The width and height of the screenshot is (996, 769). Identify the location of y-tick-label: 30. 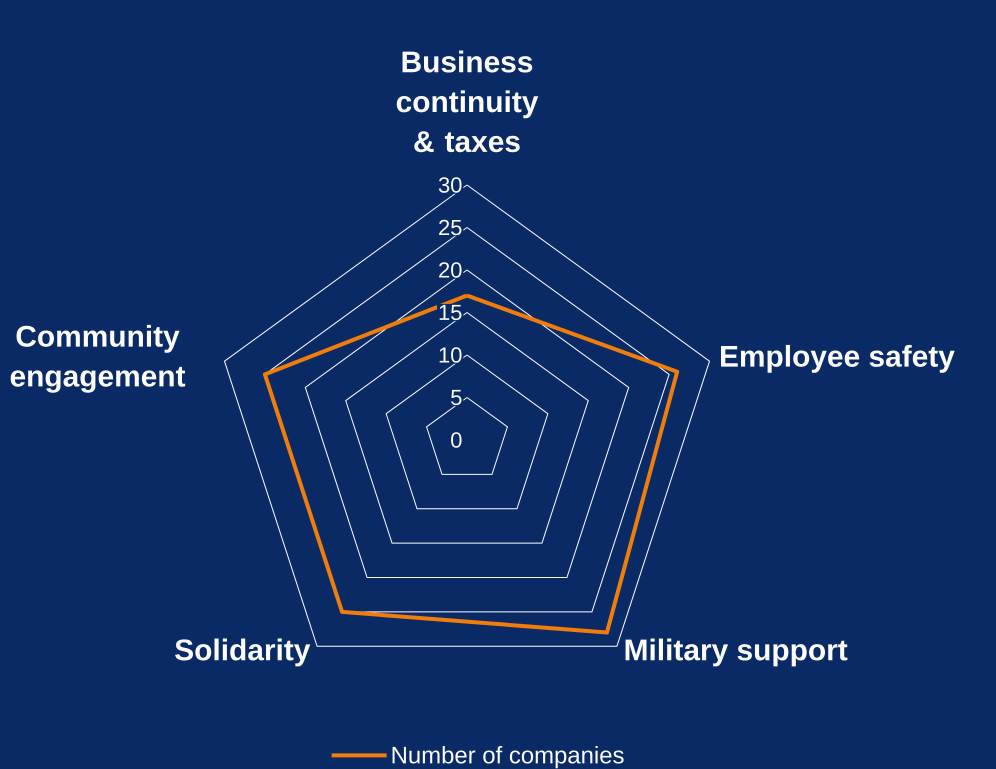
(450, 185).